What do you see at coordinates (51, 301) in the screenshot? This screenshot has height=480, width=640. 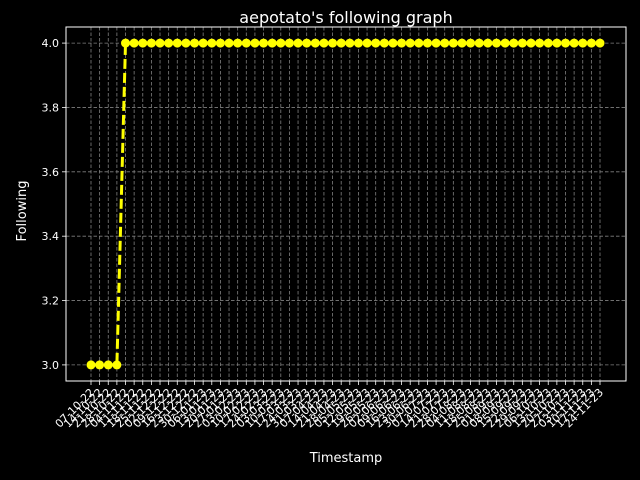 I see `y-tick-label: 3.2` at bounding box center [51, 301].